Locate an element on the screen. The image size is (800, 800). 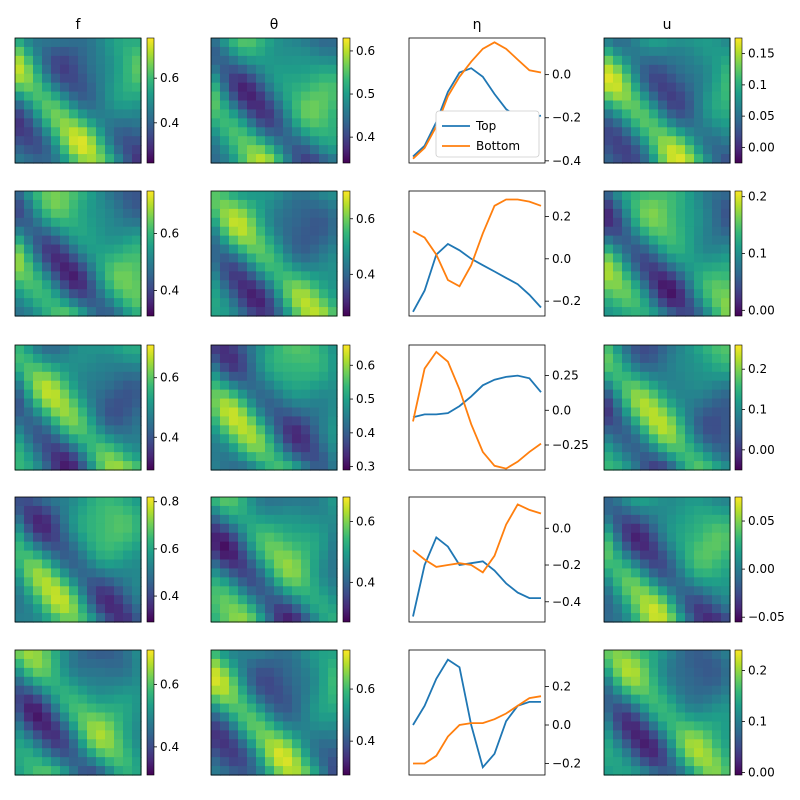
y-tick-label: −0.2 is located at coordinates (566, 301).